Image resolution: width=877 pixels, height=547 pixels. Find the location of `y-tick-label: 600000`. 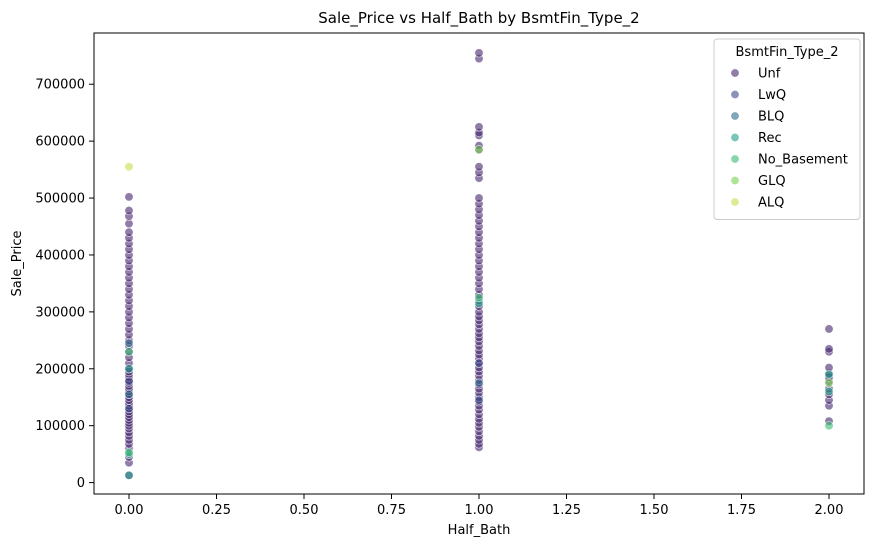

y-tick-label: 600000 is located at coordinates (60, 142).